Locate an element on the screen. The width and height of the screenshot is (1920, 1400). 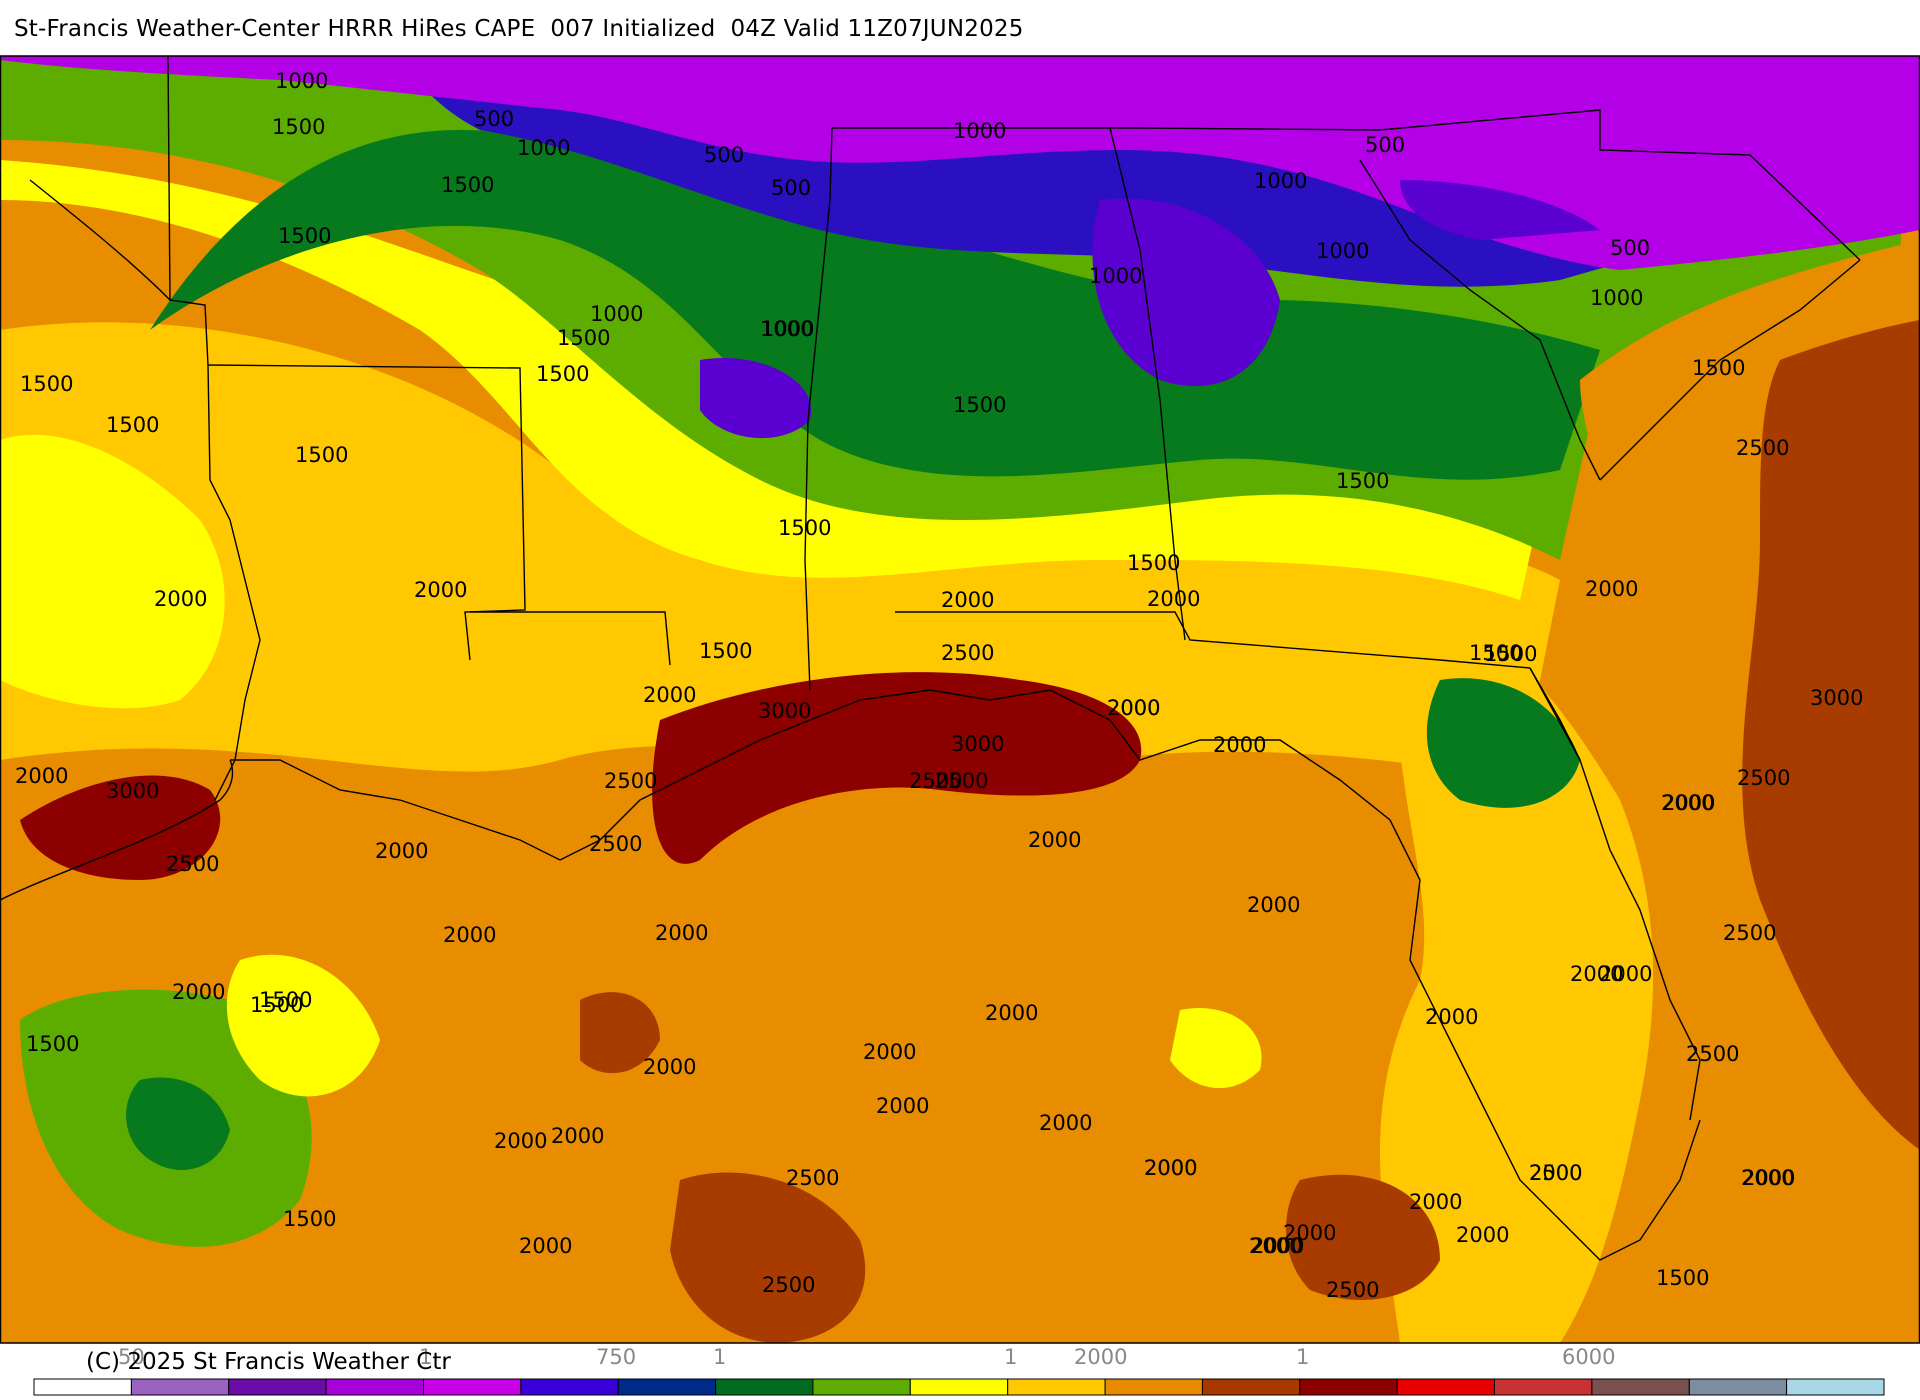
legend-tick-label: 50 is located at coordinates (131, 1357).